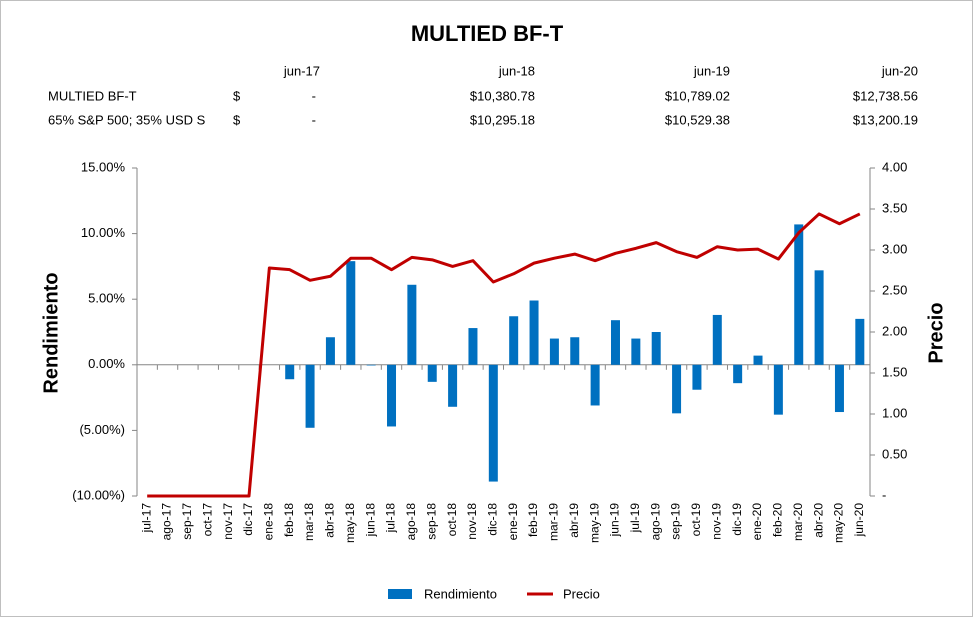 This screenshot has height=618, width=974. I want to click on legend-swatch, so click(400, 594).